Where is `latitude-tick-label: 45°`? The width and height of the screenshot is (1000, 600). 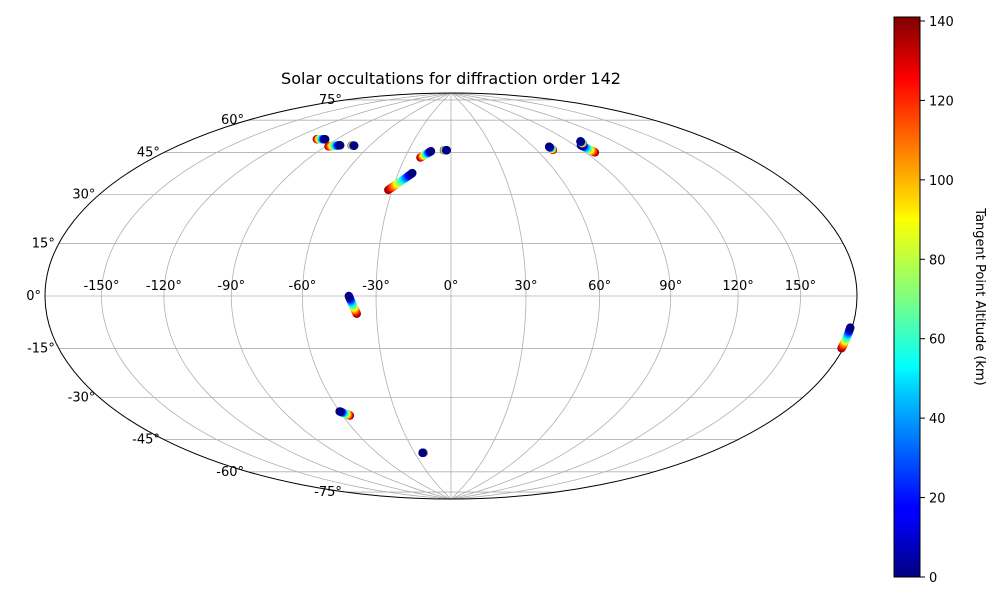
latitude-tick-label: 45° is located at coordinates (148, 152).